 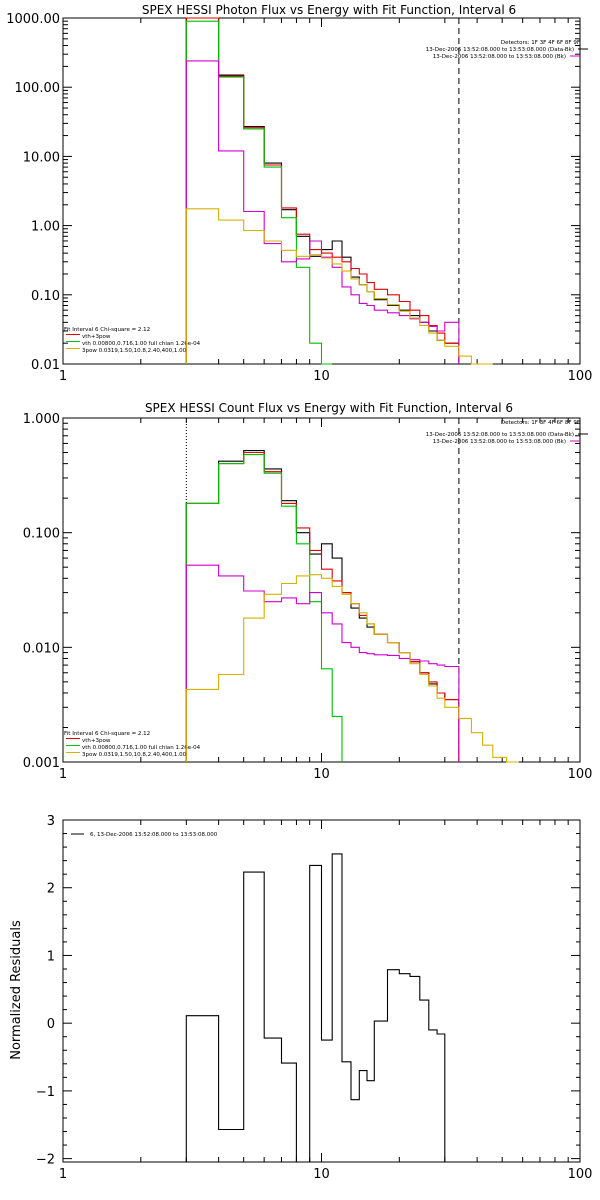 What do you see at coordinates (51, 1024) in the screenshot?
I see `panel3-ytick-label: 0` at bounding box center [51, 1024].